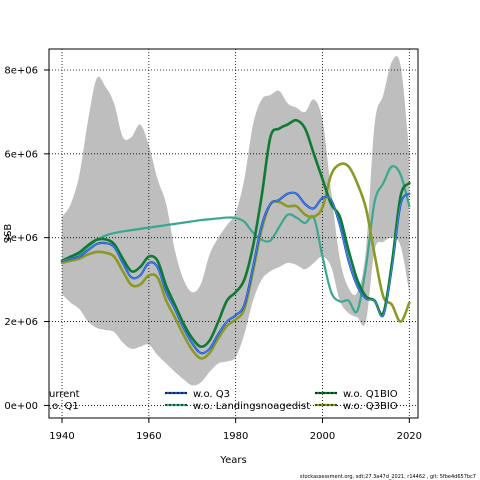 This screenshot has width=480, height=480. What do you see at coordinates (211, 394) in the screenshot?
I see `legend-label: w.o. Q3` at bounding box center [211, 394].